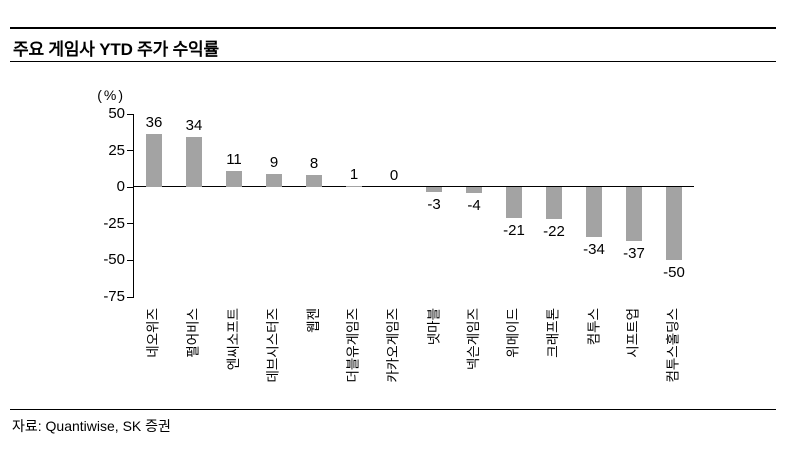  Describe the element at coordinates (194, 126) in the screenshot. I see `bar-value-label: 34` at that location.